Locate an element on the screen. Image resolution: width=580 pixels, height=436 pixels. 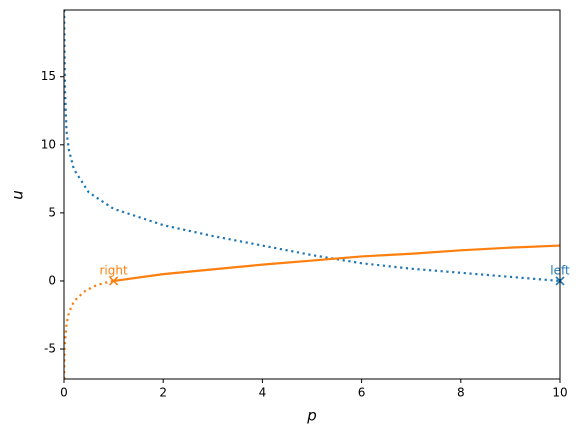
y-tick-label: 15 is located at coordinates (48, 76).